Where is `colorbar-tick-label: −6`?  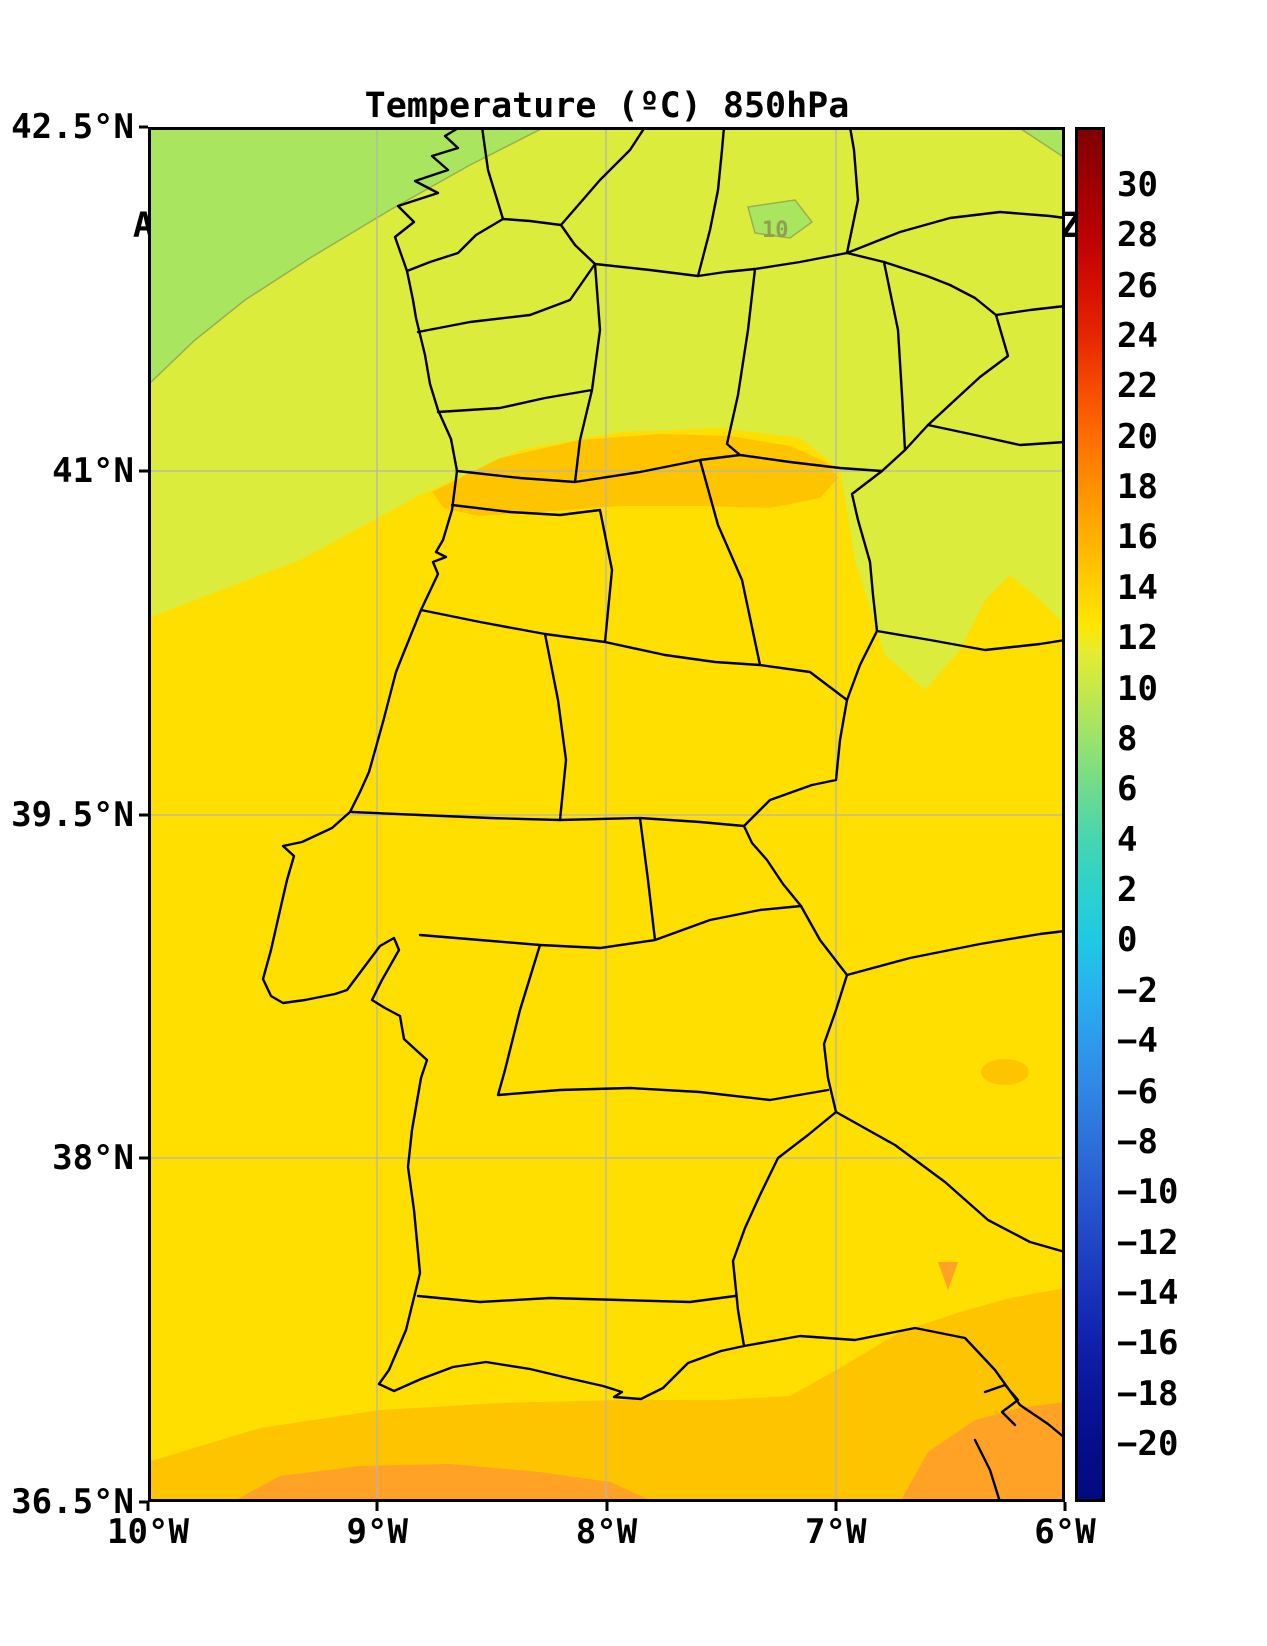
colorbar-tick-label: −6 is located at coordinates (1137, 1091).